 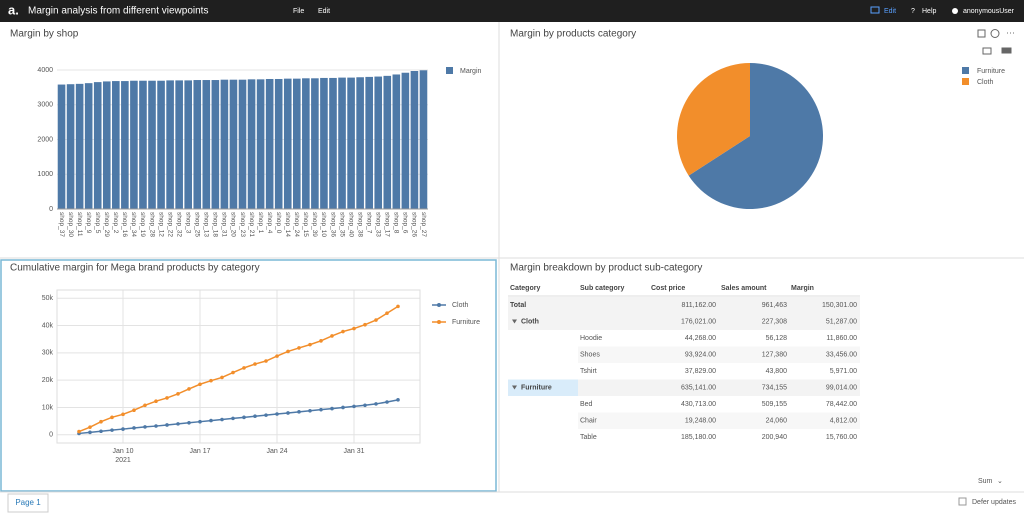 What do you see at coordinates (324, 11) in the screenshot?
I see `menu-edit: Edit` at bounding box center [324, 11].